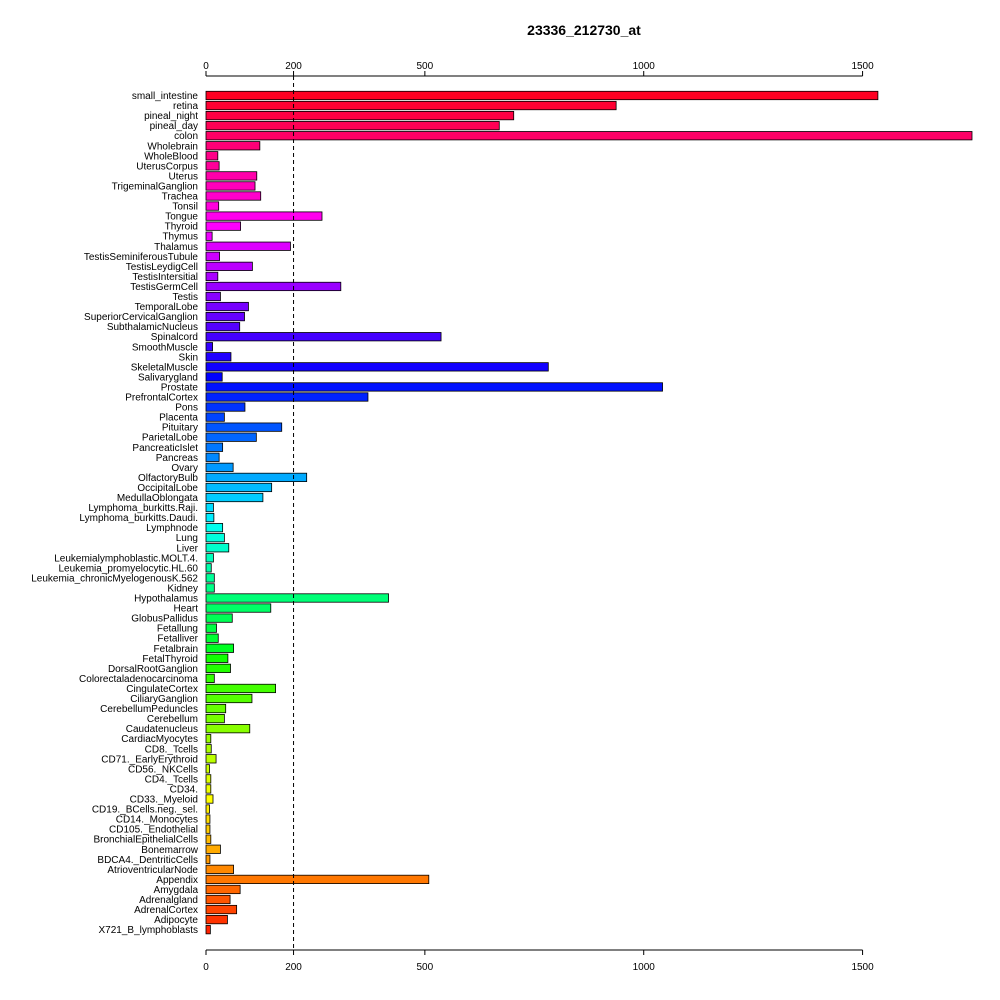 The image size is (1000, 1000). What do you see at coordinates (126, 558) in the screenshot?
I see `category-label: Leukemialymphoblastic.MOLT.4.` at bounding box center [126, 558].